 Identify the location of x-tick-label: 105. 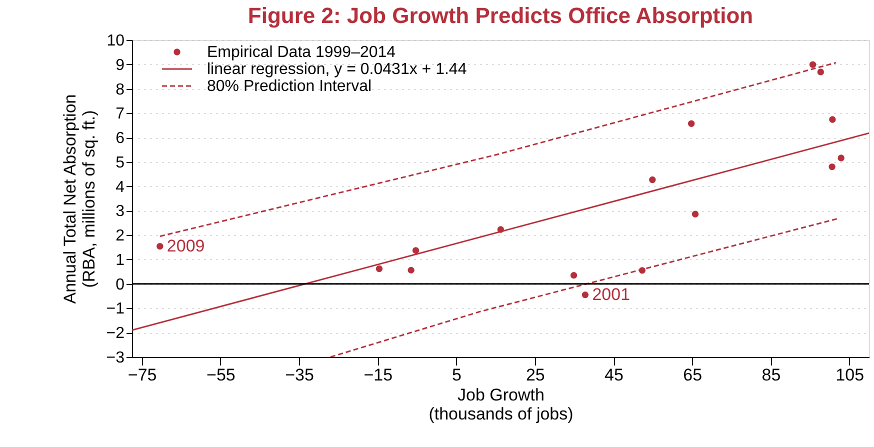
(850, 375).